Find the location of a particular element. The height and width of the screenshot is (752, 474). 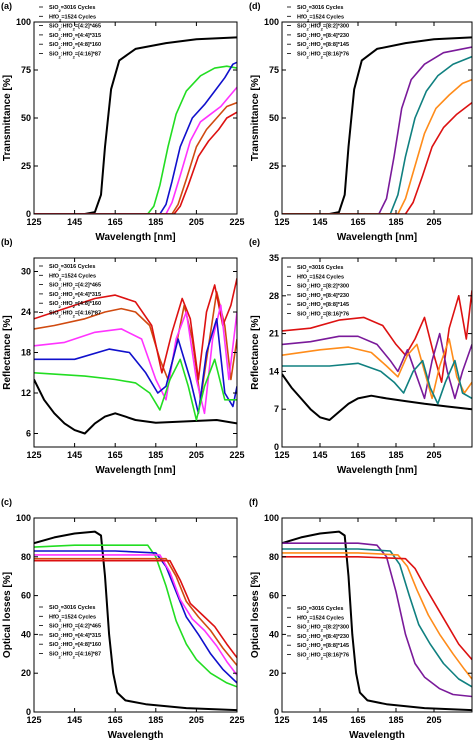

legend-entry: SiO2:HfO2=[8:4]*230 is located at coordinates (323, 297).